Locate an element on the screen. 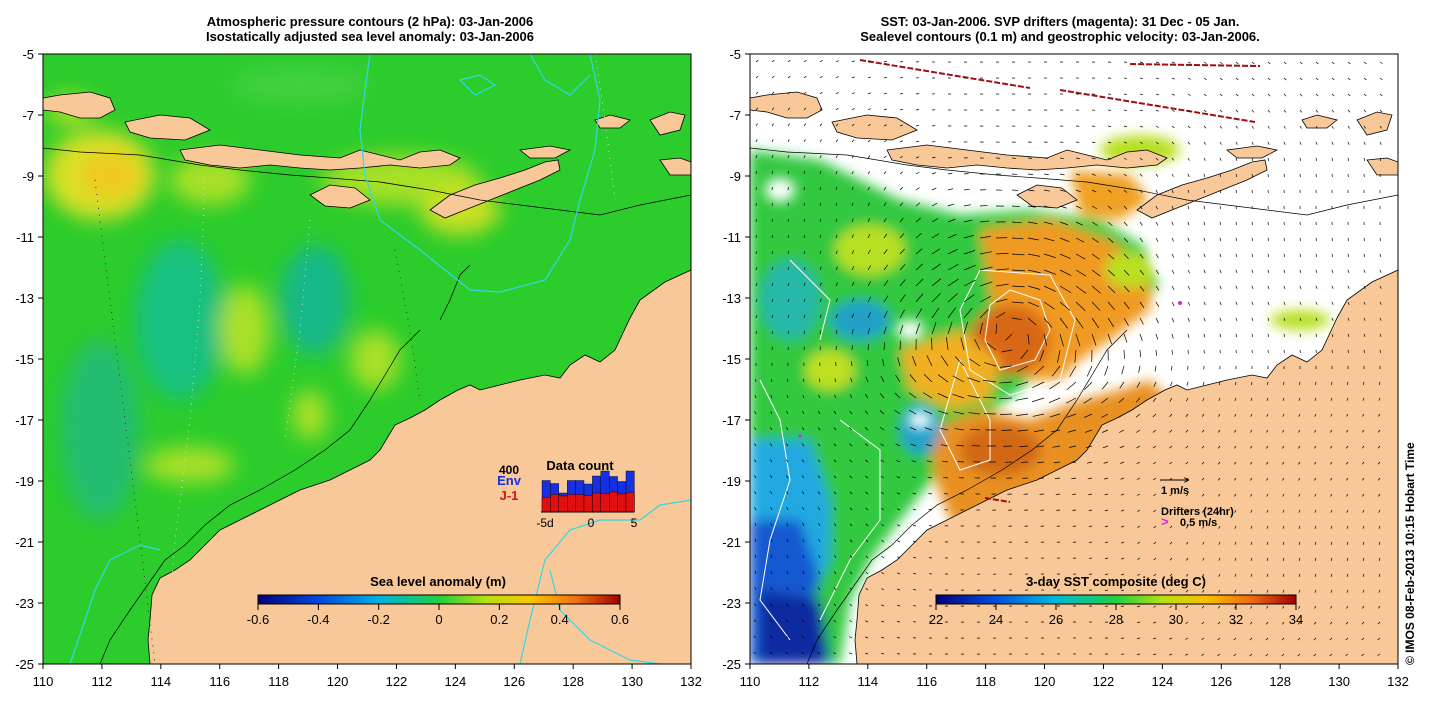 The image size is (1440, 710). aru-island-sst is located at coordinates (1382, 166).